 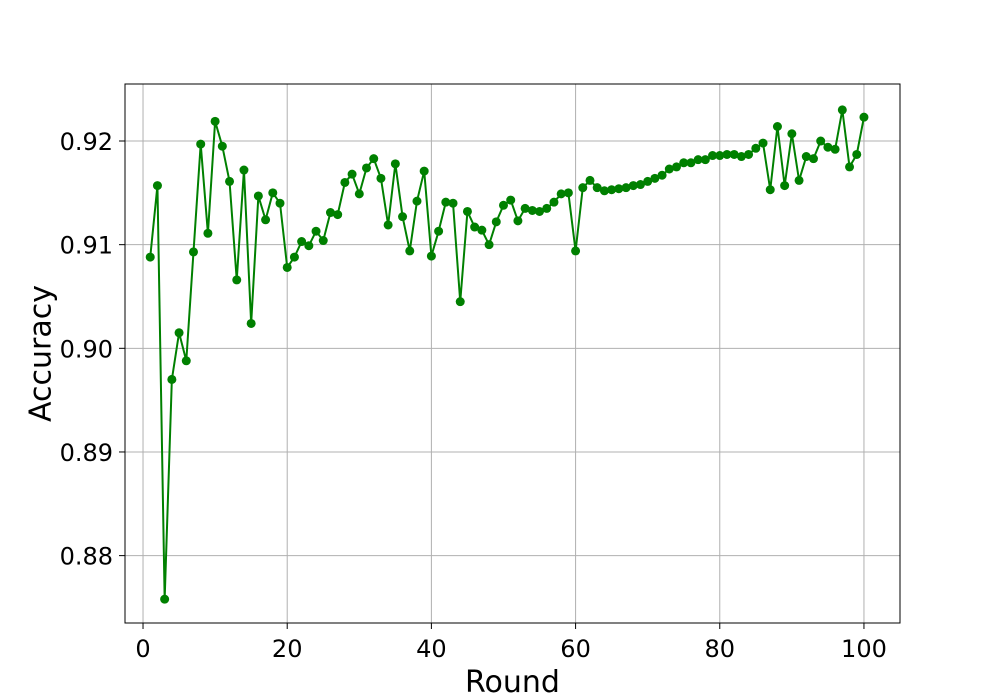 I want to click on y-tick-label: 0.89, so click(x=86, y=453).